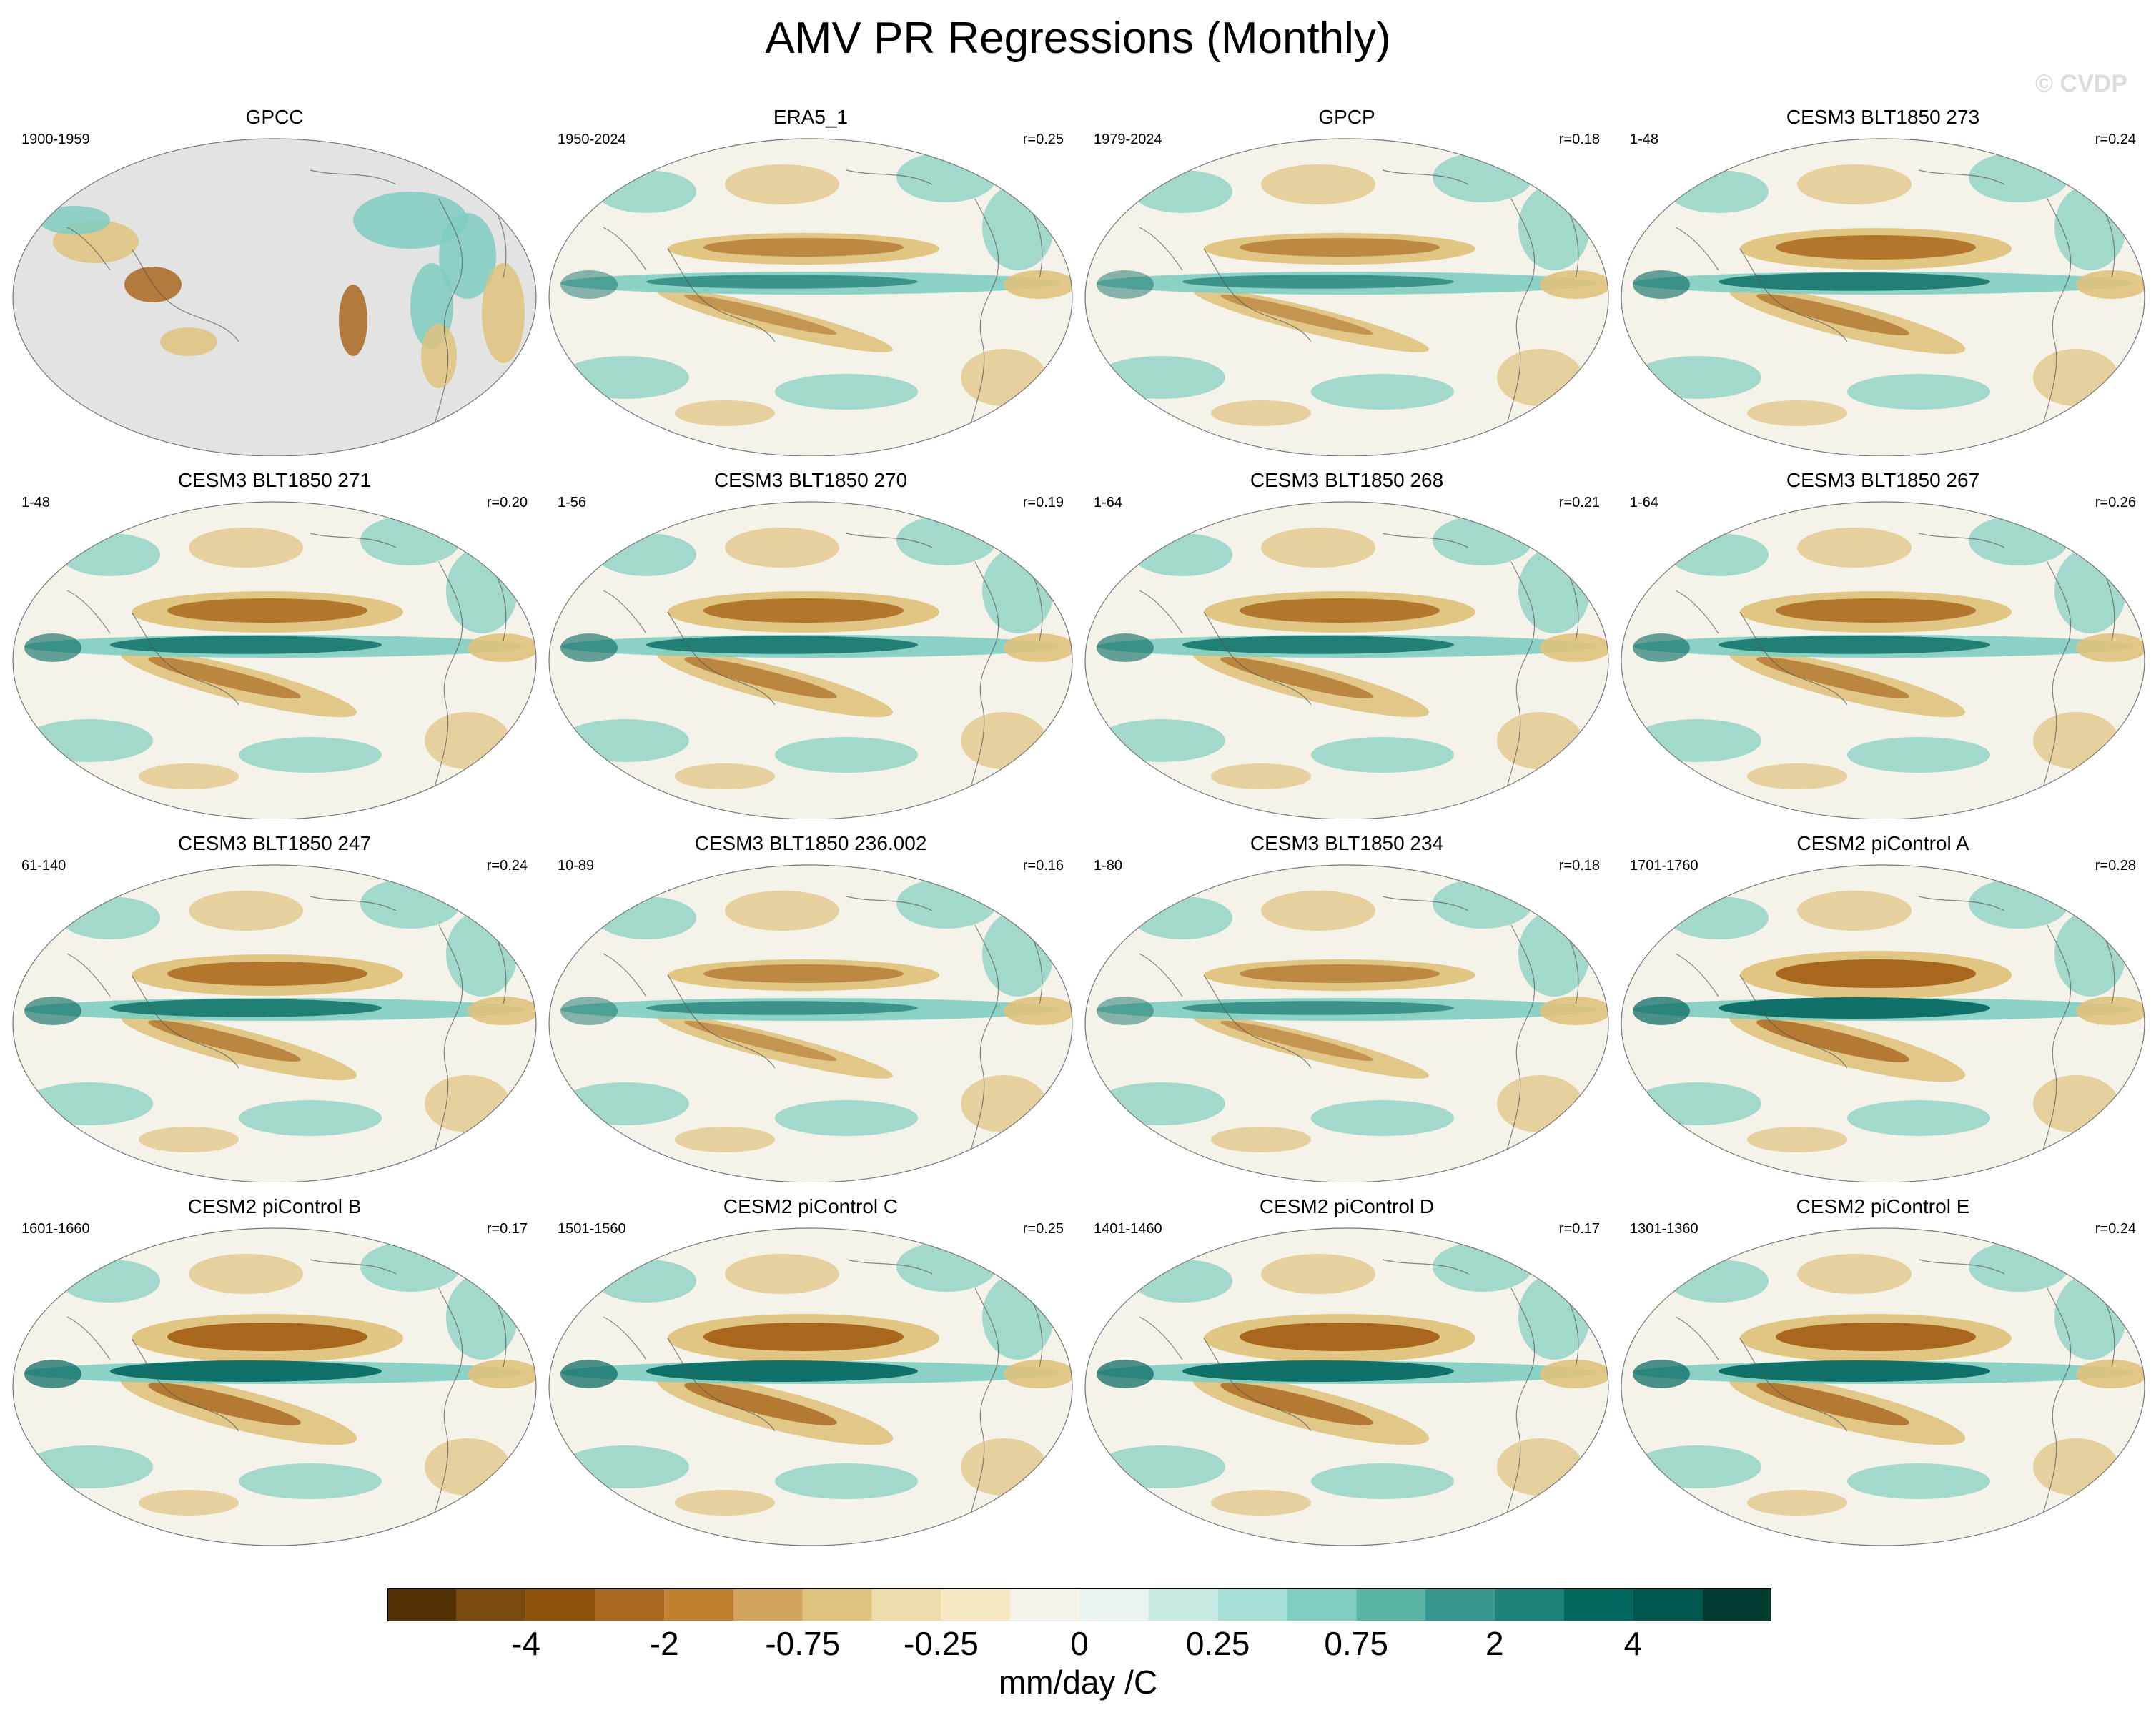 This screenshot has width=2156, height=1720. What do you see at coordinates (810, 480) in the screenshot?
I see `panel-title: CESM3 BLT1850 270` at bounding box center [810, 480].